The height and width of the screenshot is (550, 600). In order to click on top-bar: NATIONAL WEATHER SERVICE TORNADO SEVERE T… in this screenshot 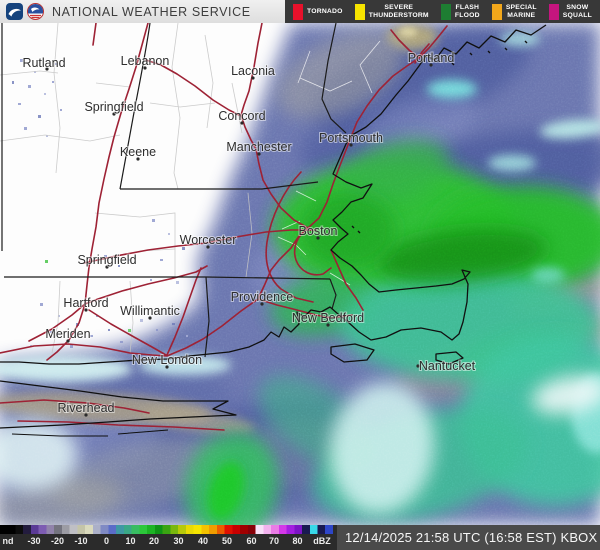, I will do `click(300, 11)`.